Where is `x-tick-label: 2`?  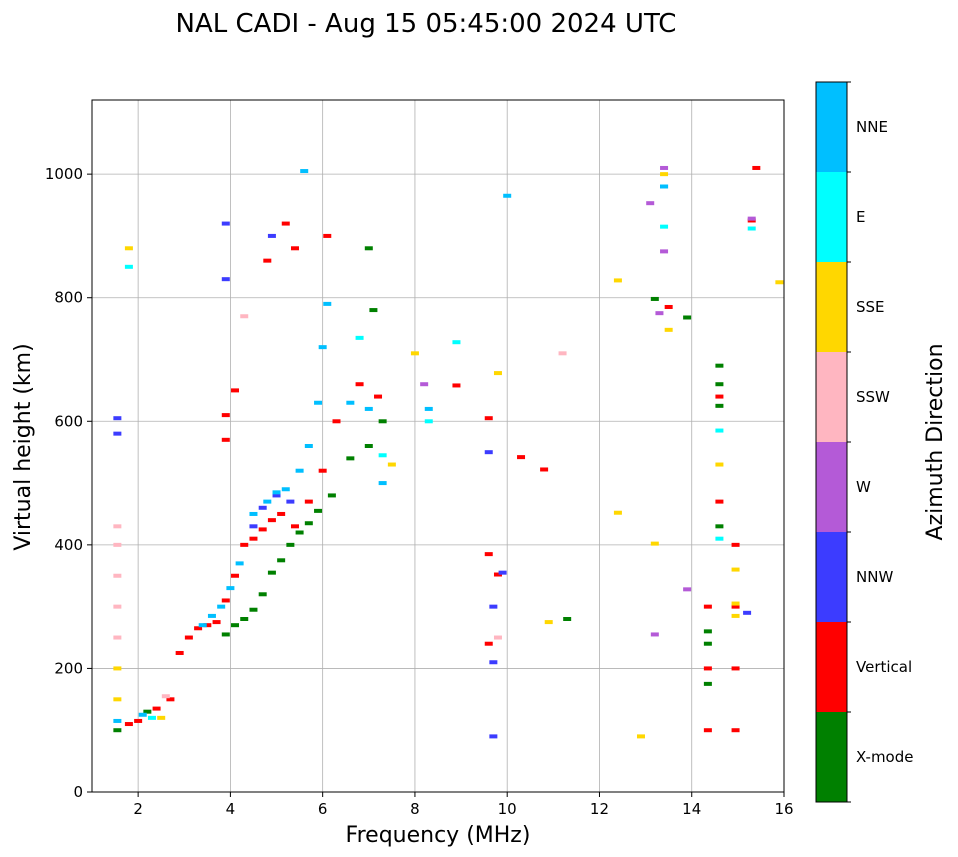 x-tick-label: 2 is located at coordinates (138, 809).